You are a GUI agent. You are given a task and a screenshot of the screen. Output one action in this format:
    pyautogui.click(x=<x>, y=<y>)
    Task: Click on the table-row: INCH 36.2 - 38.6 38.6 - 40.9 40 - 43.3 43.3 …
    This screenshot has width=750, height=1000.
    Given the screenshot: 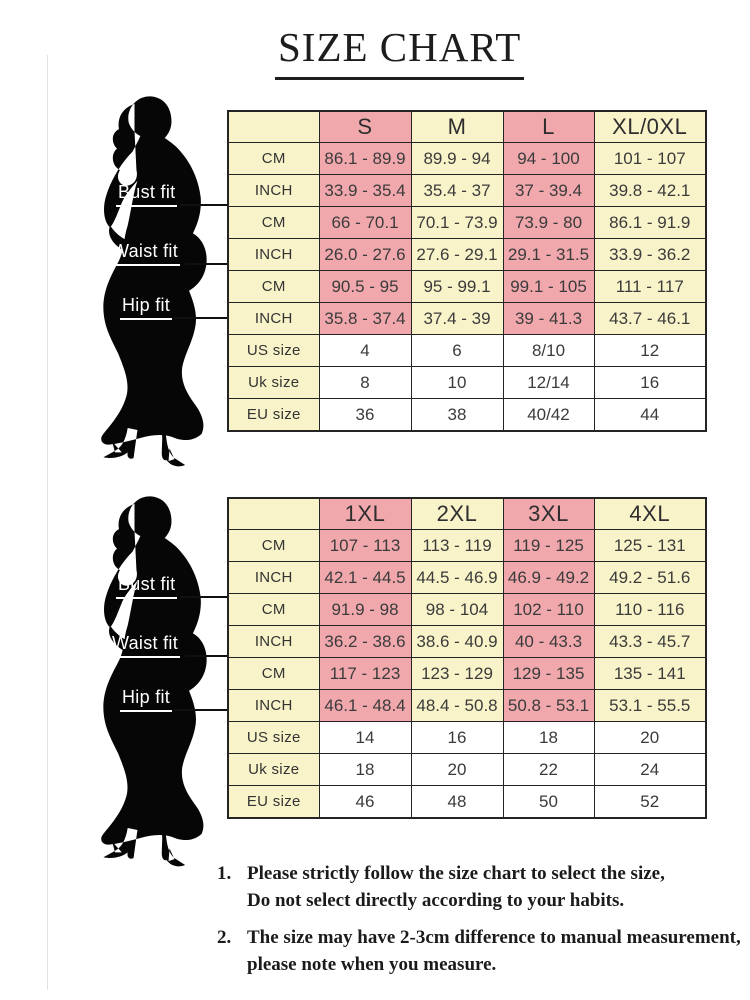 What is the action you would take?
    pyautogui.click(x=467, y=641)
    